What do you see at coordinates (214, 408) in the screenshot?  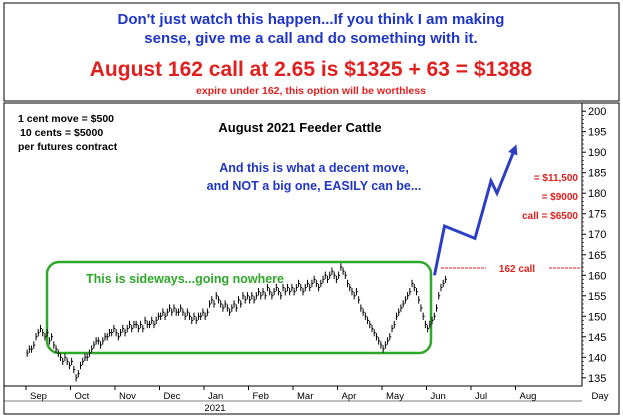 I see `x-axis-year: 2021` at bounding box center [214, 408].